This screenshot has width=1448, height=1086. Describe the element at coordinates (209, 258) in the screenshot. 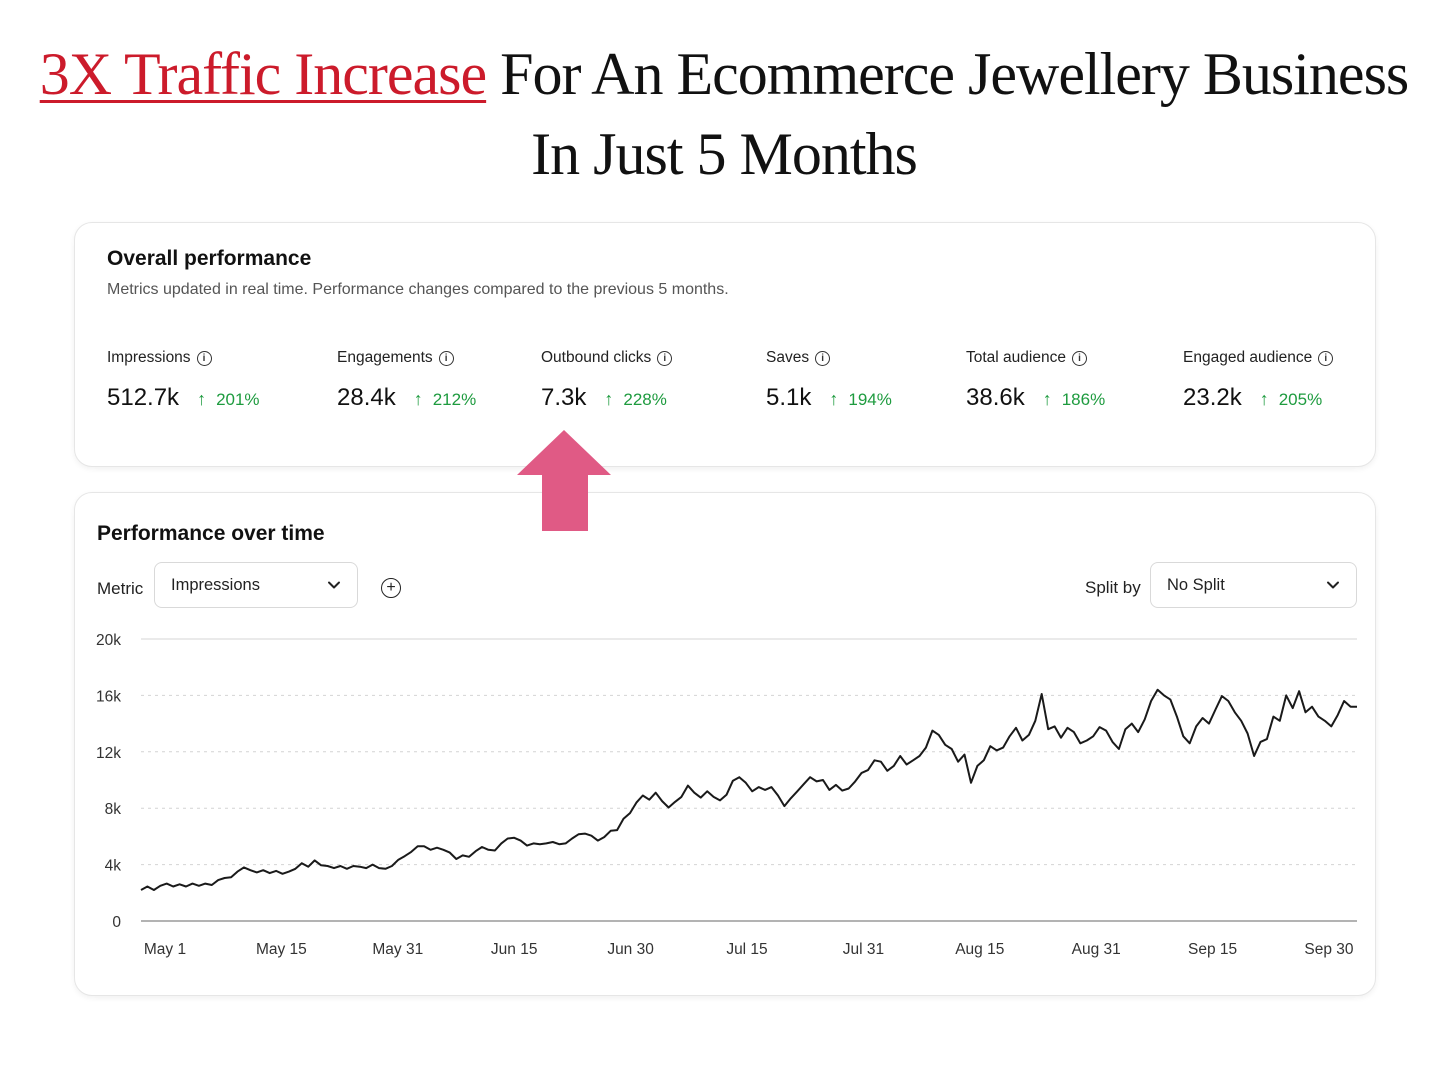

I see `overall-performance-title: Overall performance` at that location.